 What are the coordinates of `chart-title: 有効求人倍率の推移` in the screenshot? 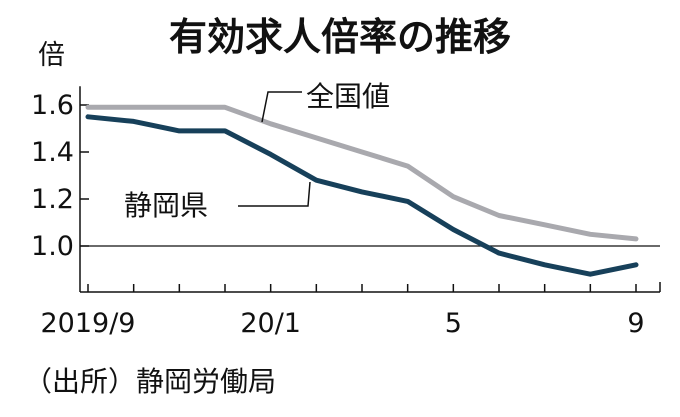 It's located at (340, 37).